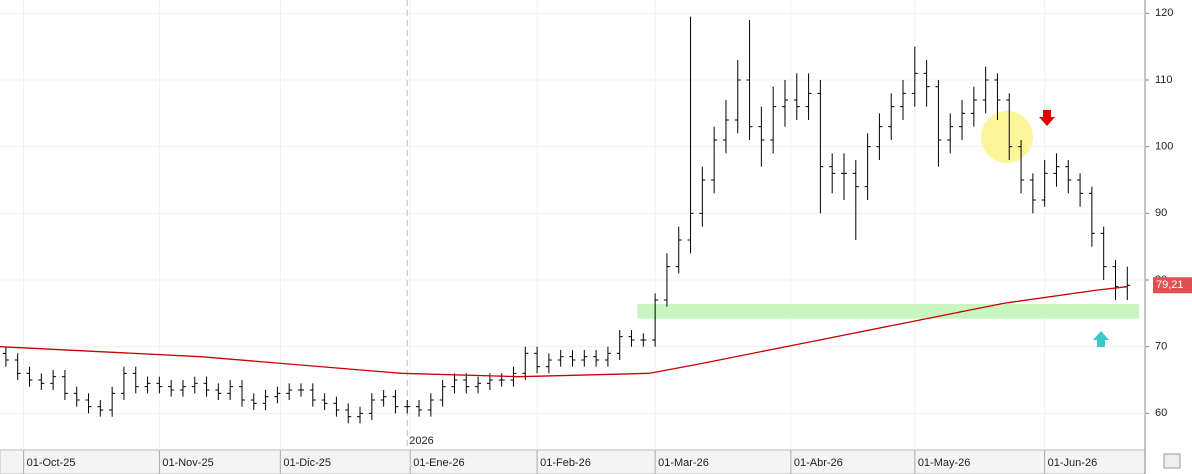  I want to click on y-tick-label: 110, so click(1164, 80).